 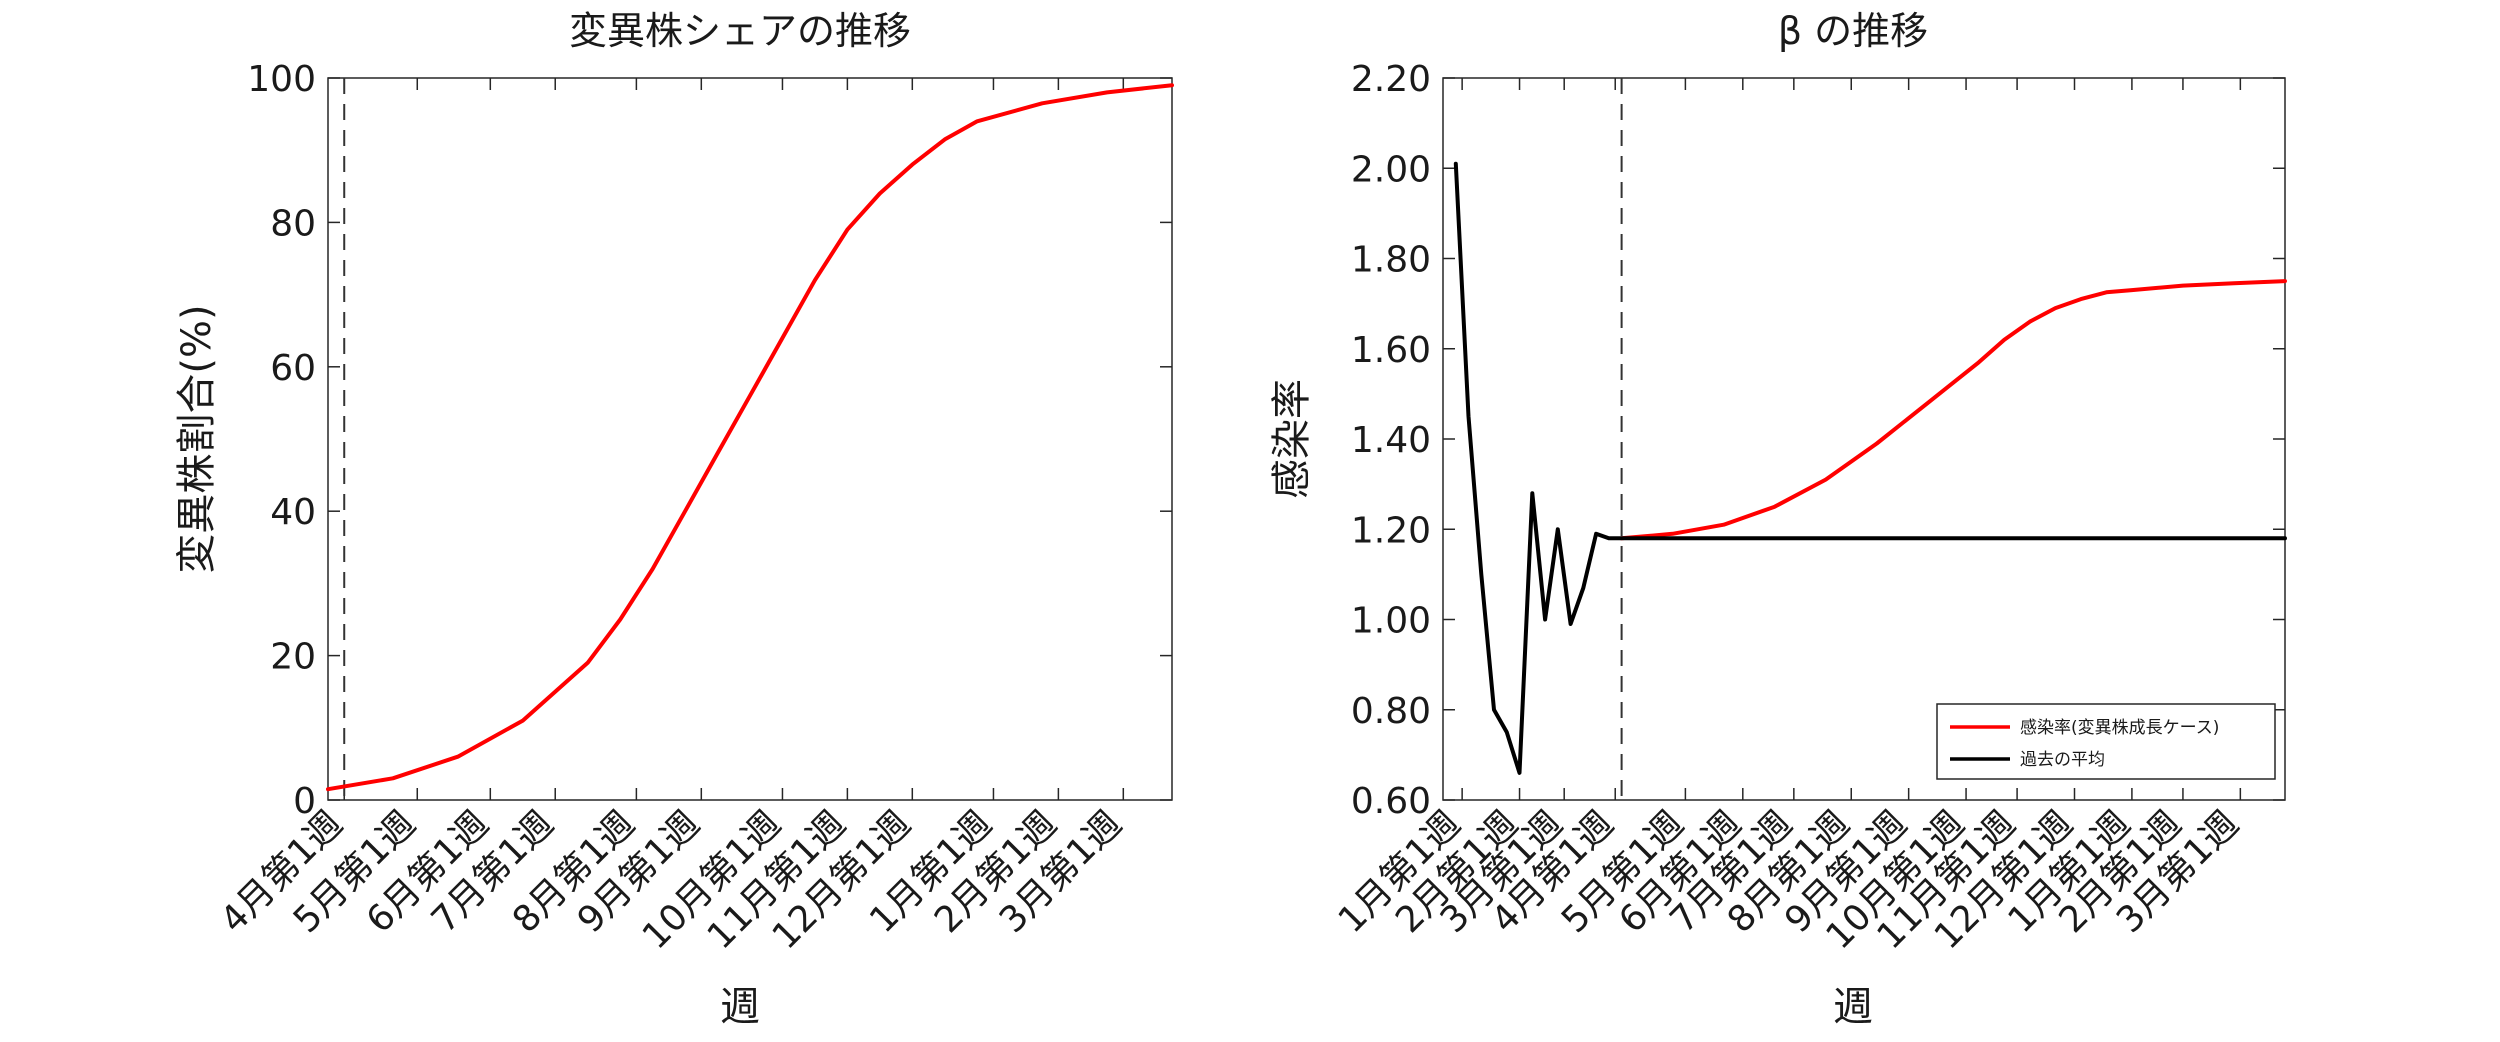 What do you see at coordinates (281, 79) in the screenshot?
I see `y-tick-label: 100` at bounding box center [281, 79].